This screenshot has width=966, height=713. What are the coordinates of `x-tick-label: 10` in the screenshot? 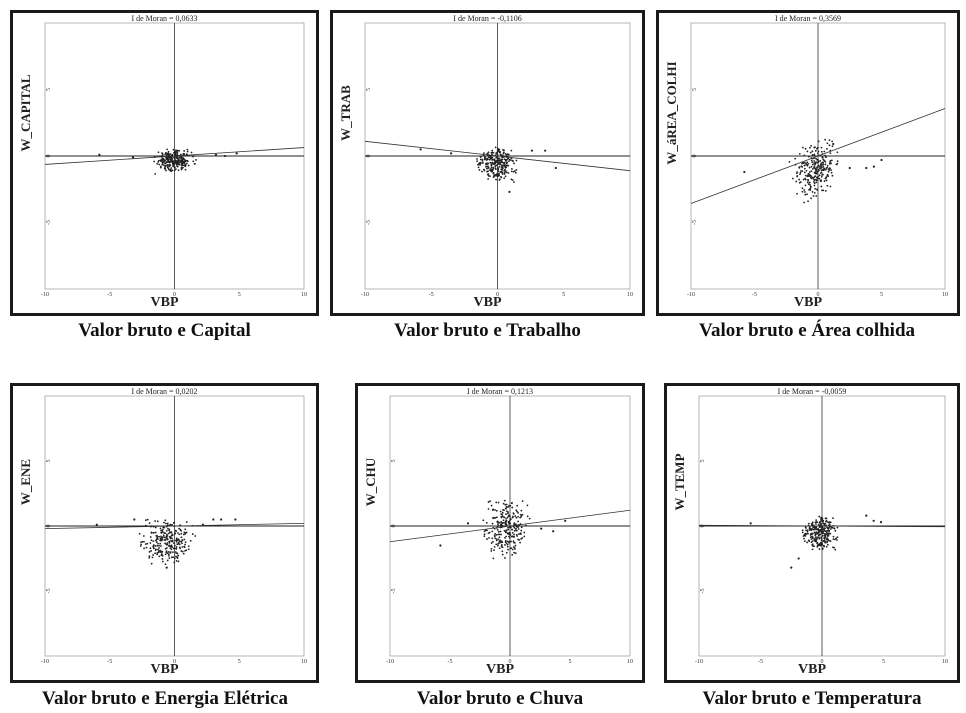 It's located at (304, 662).